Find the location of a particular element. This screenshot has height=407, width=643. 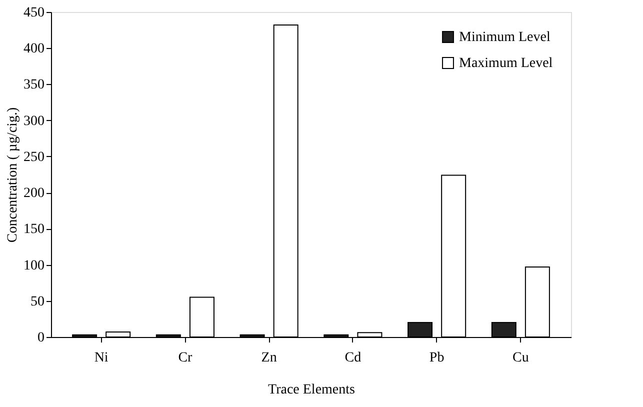

x-axis-title: Trace Elements is located at coordinates (311, 390).